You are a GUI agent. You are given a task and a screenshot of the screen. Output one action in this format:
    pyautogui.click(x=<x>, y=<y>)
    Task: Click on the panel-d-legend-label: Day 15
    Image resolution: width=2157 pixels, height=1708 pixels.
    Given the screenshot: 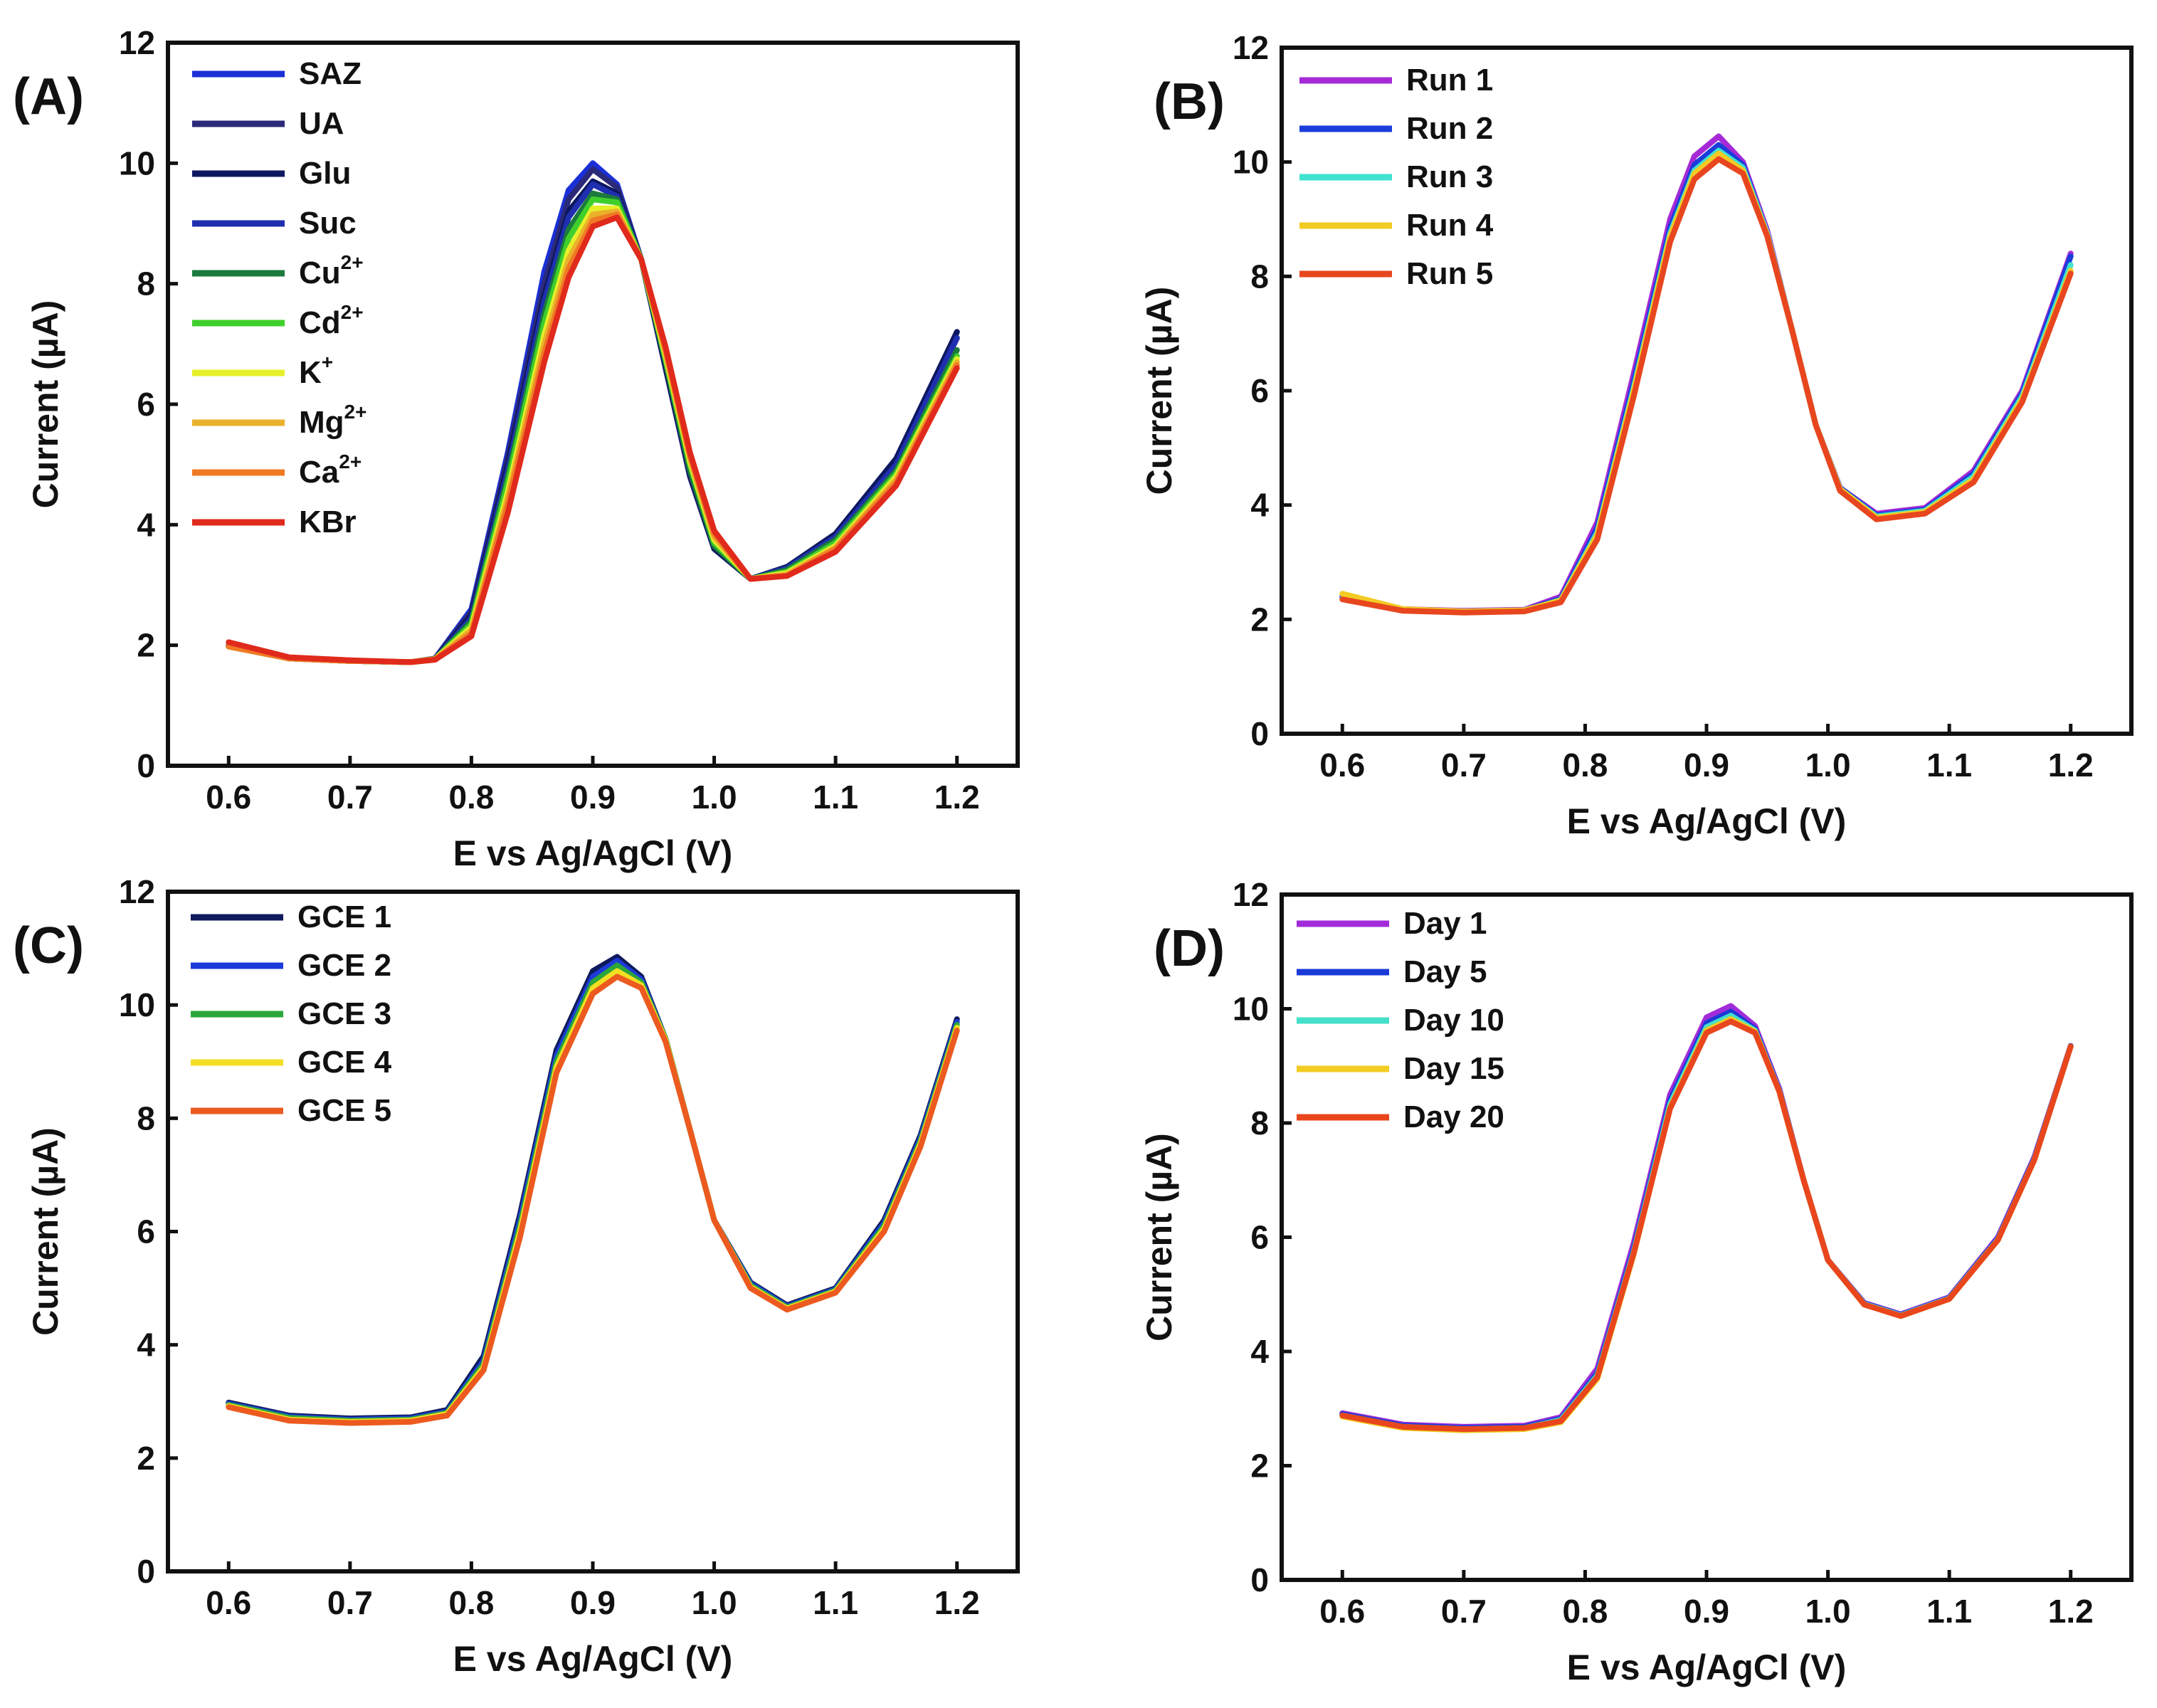 What is the action you would take?
    pyautogui.click(x=1453, y=1068)
    